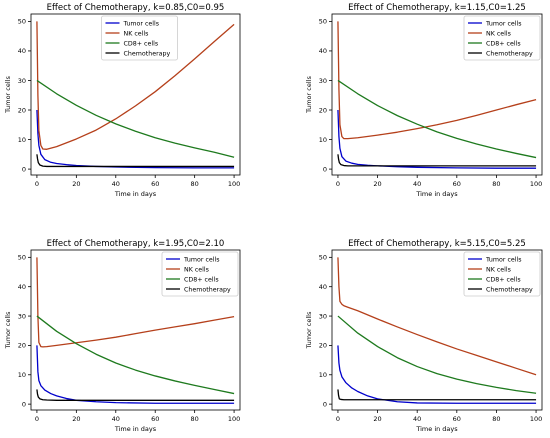  I want to click on chart-title: Effect of Chemotherapy, k=5.15,C0=5.25, so click(437, 244).